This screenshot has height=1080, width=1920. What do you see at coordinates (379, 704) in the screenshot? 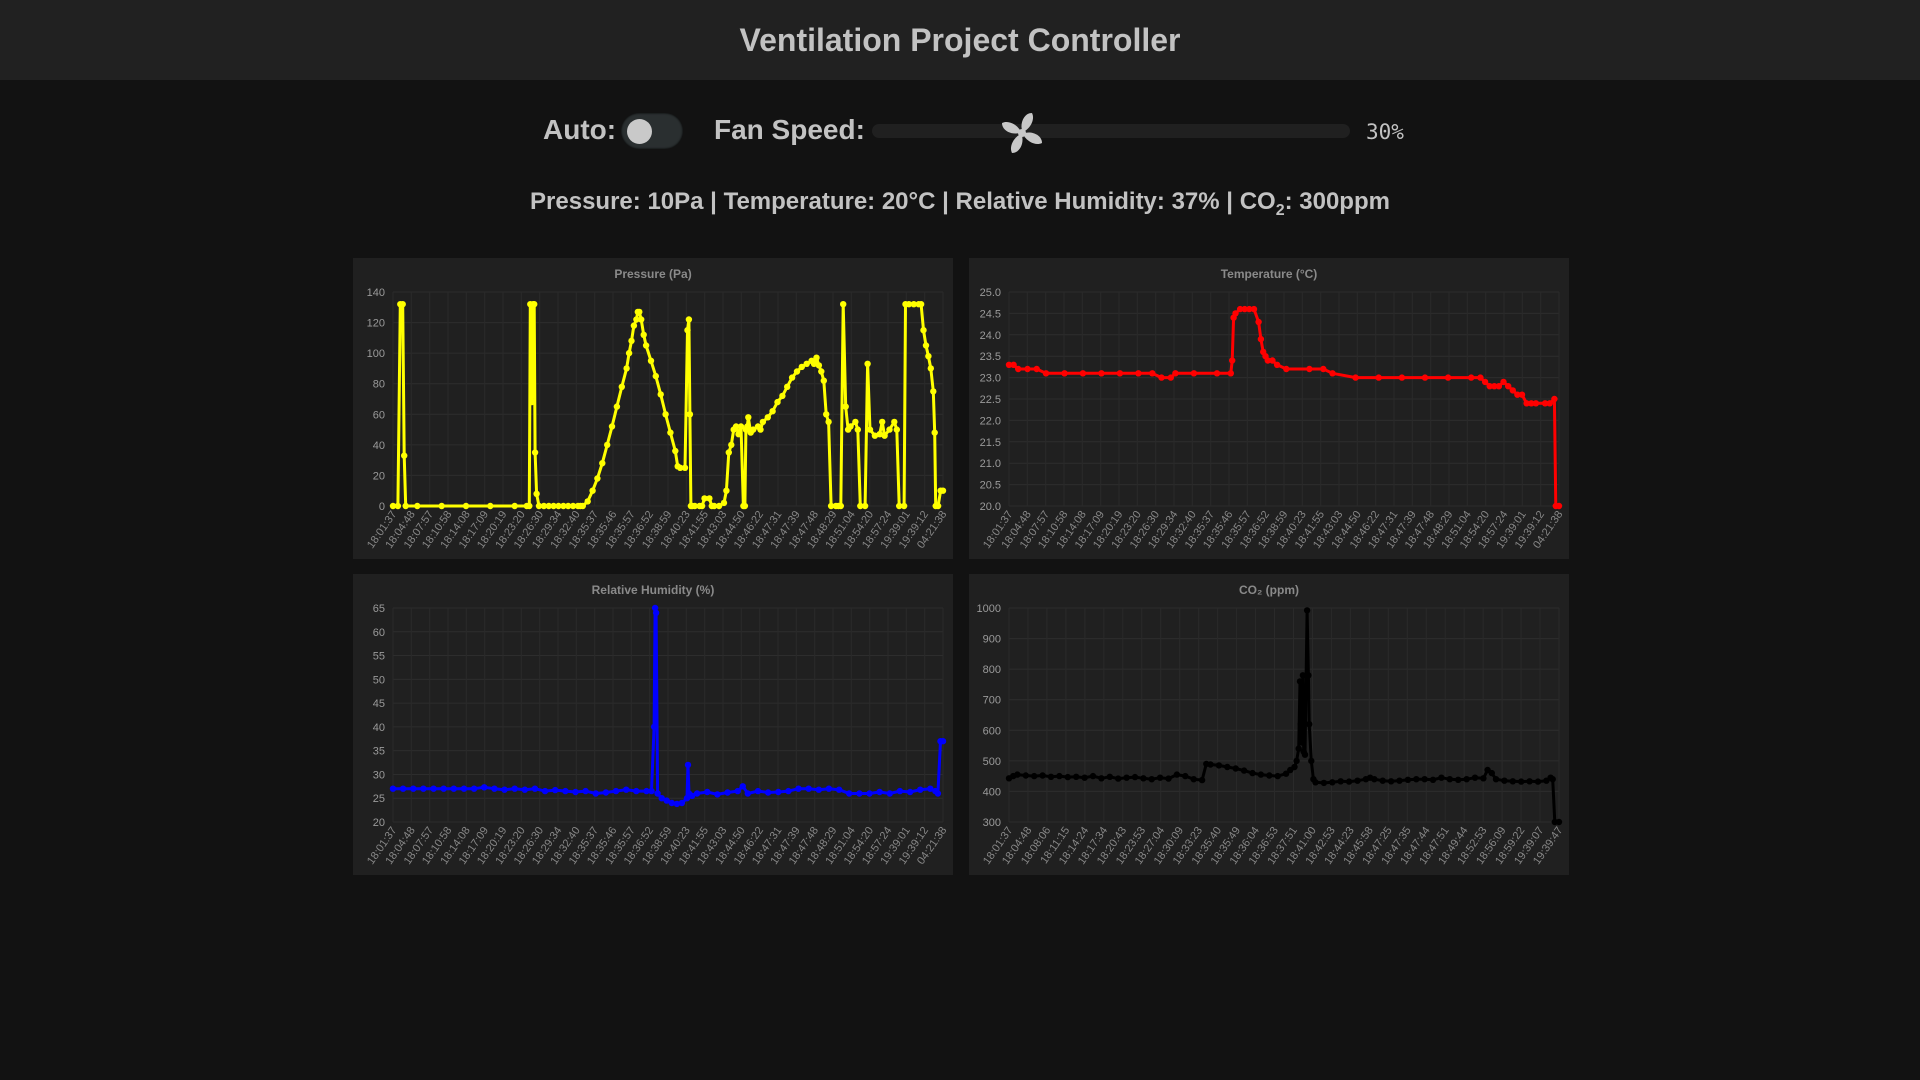
I see `y-tick-label: 45` at bounding box center [379, 704].